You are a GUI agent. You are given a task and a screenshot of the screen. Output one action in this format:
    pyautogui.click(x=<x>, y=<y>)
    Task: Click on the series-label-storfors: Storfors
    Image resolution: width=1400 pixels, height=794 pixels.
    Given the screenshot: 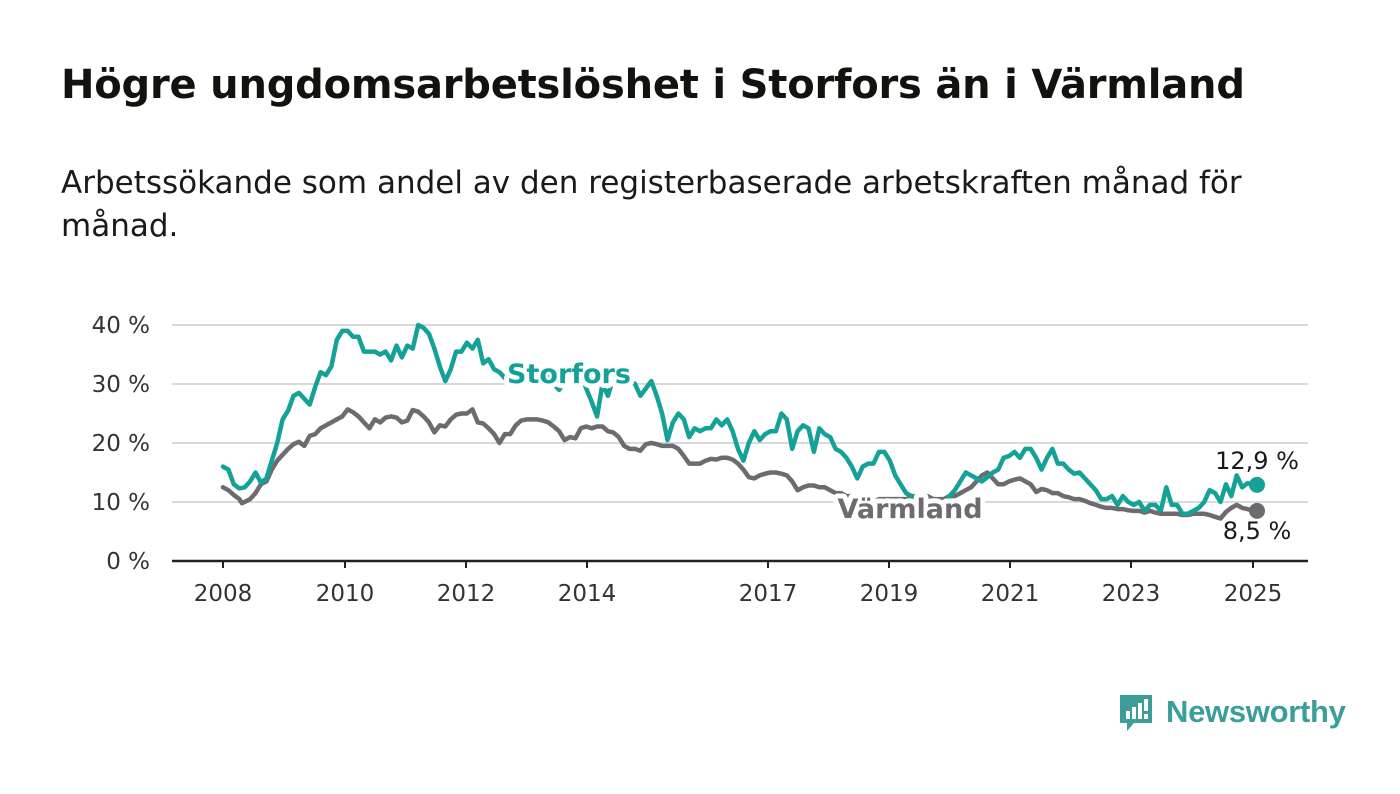 What is the action you would take?
    pyautogui.click(x=569, y=374)
    